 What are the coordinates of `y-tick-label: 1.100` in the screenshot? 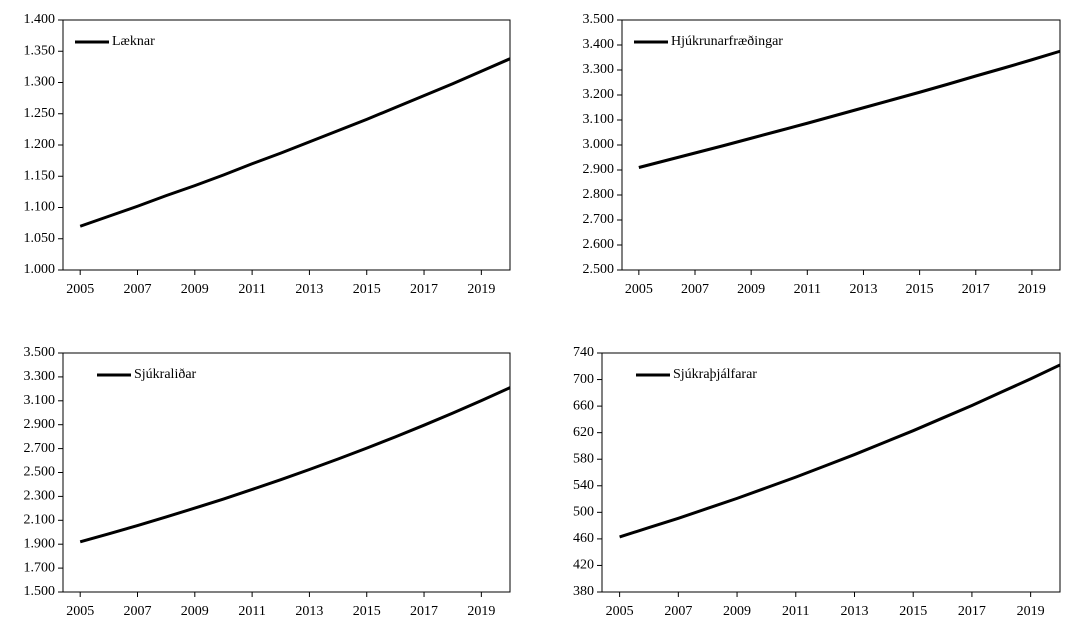 It's located at (40, 207).